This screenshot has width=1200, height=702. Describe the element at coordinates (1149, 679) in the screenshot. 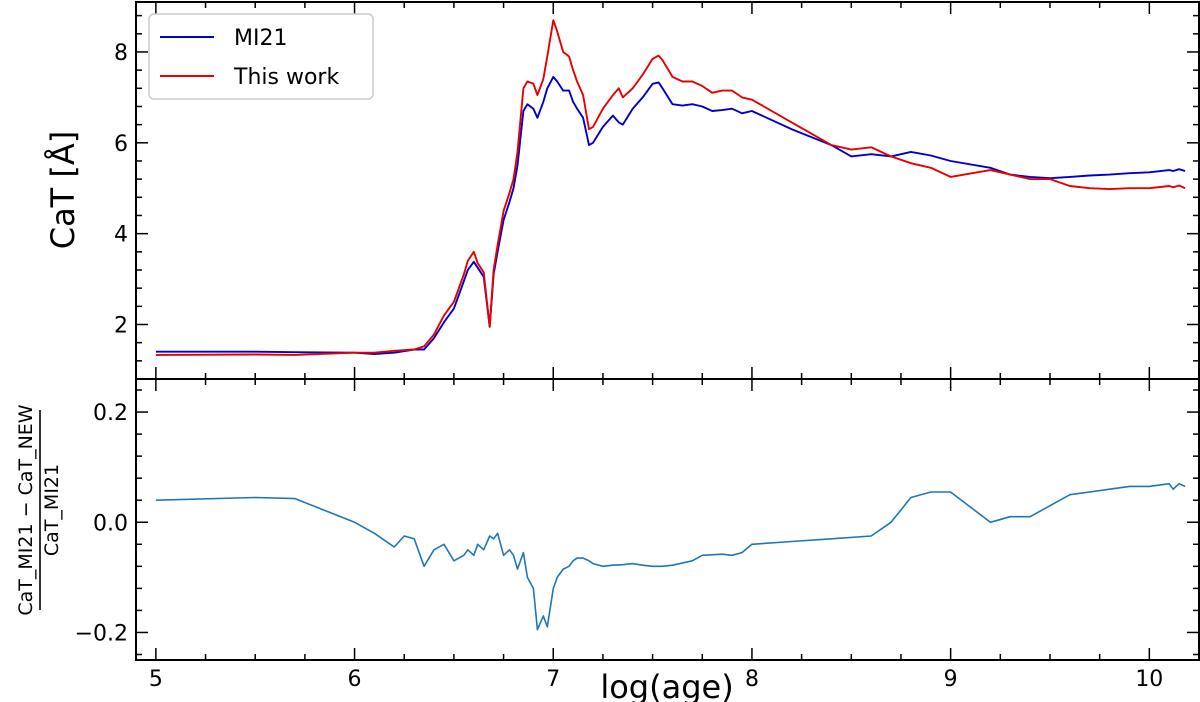

I see `bottom-xtick-label: 10` at that location.